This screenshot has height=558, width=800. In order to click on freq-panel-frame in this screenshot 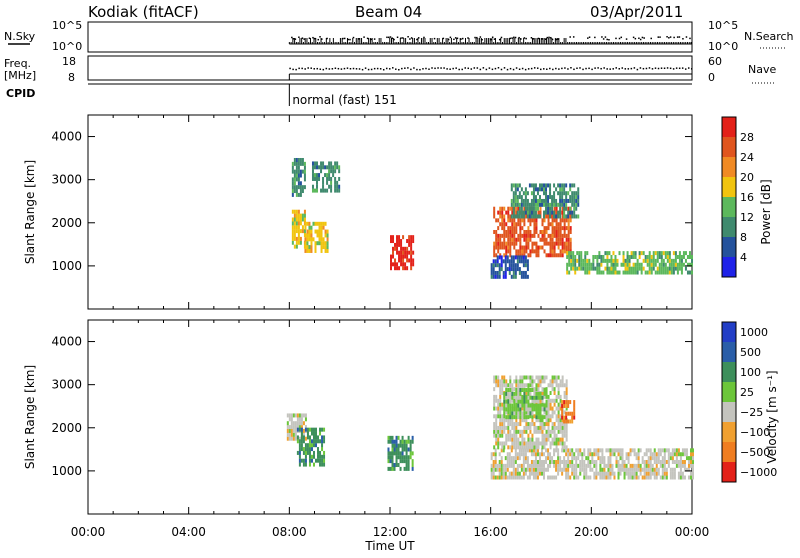, I will do `click(390, 68)`.